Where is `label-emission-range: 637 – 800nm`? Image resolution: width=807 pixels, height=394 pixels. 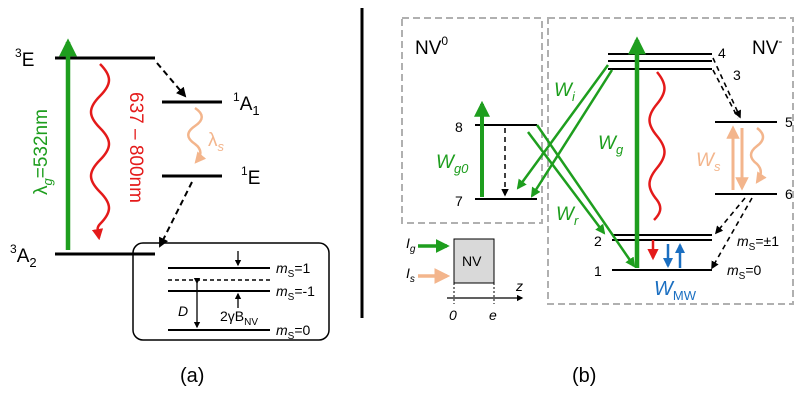
label-emission-range: 637 – 800nm is located at coordinates (135, 147).